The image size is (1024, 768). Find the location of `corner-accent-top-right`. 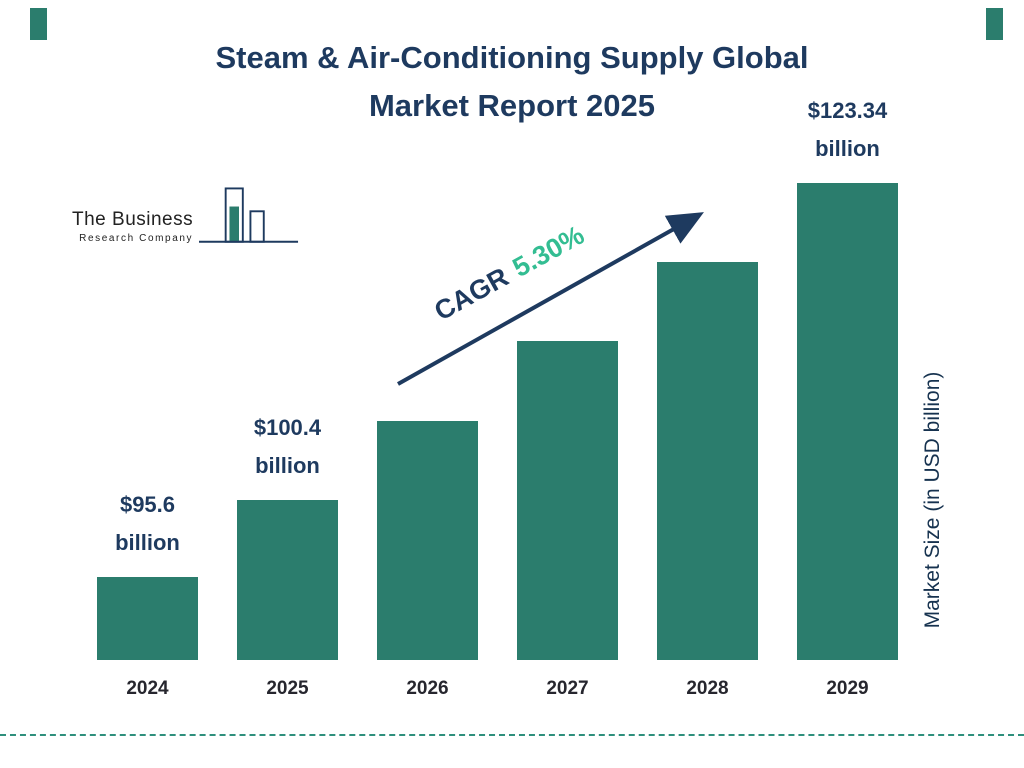

corner-accent-top-right is located at coordinates (994, 24).